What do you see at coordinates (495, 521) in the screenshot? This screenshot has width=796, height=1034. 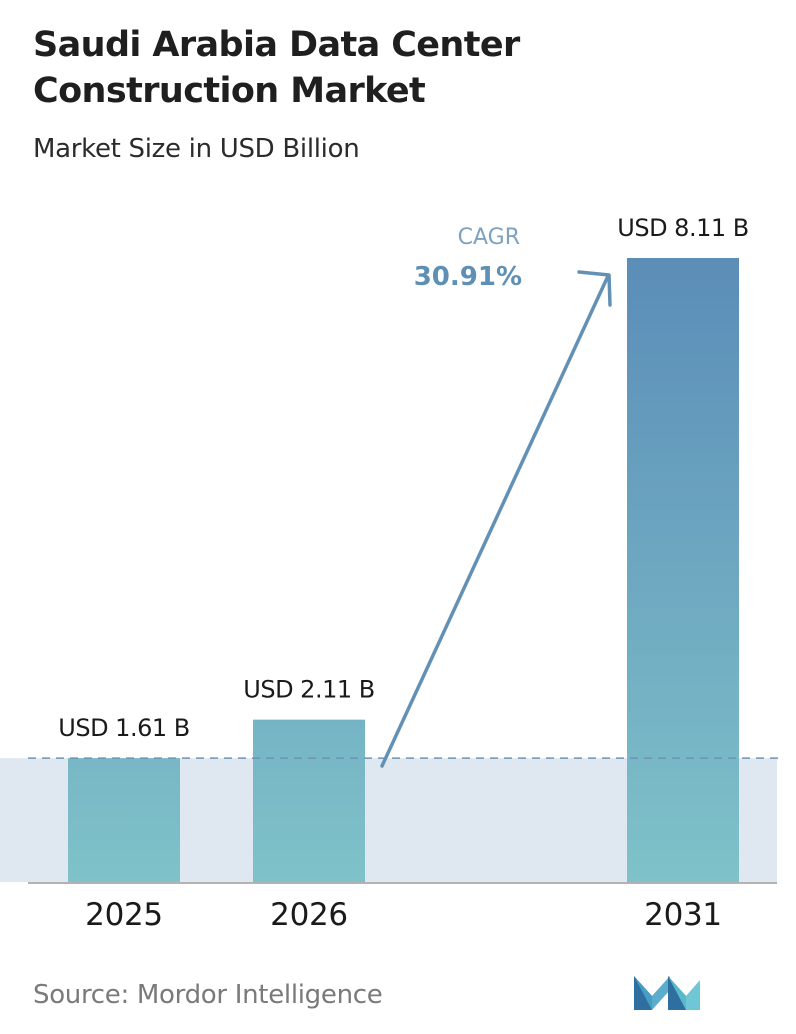 I see `cagr-arrow-line` at bounding box center [495, 521].